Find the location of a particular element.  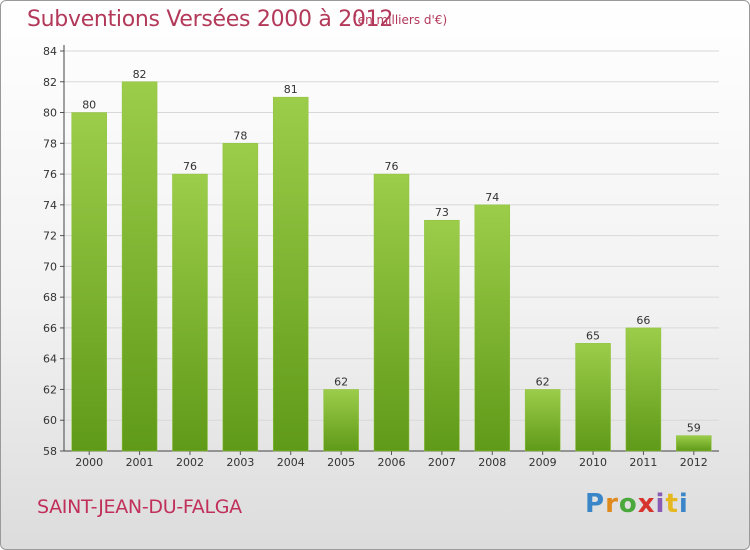

data-label: 82 is located at coordinates (140, 74).